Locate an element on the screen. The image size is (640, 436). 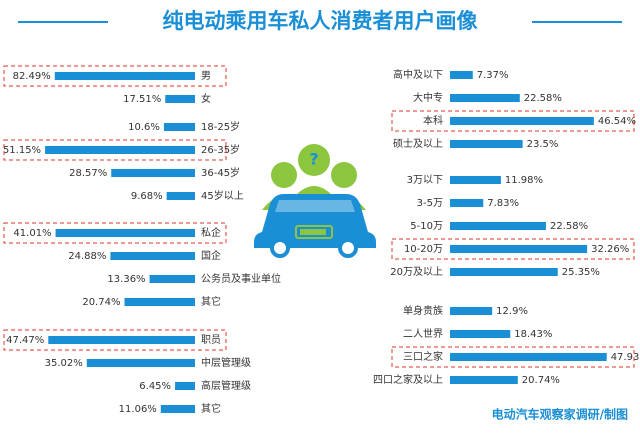
category-label: 10-20万 is located at coordinates (423, 249).